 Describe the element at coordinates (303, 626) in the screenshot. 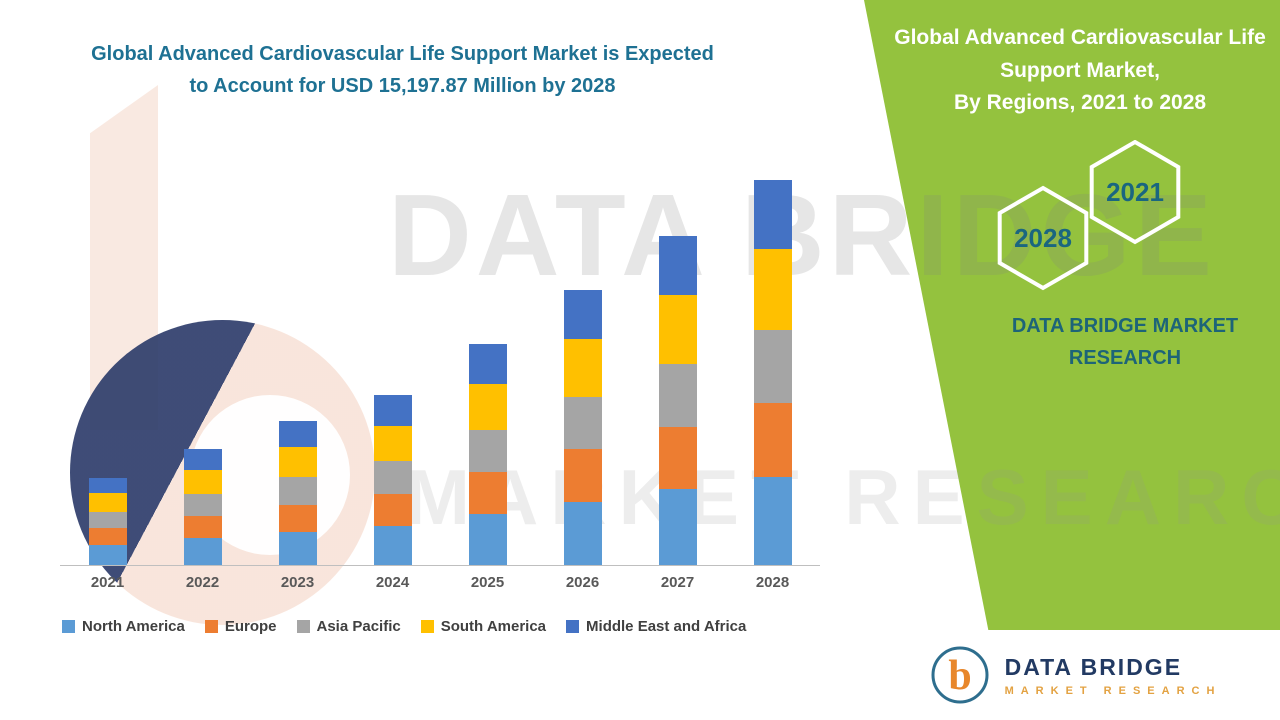

I see `legend-swatch-asia-pacific` at that location.